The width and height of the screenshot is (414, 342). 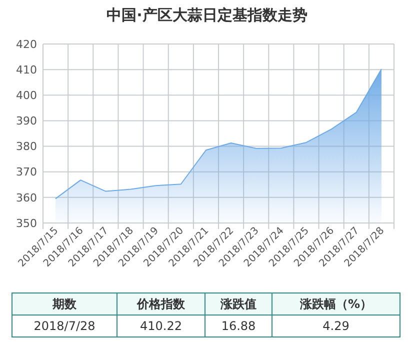 I want to click on y-tick-label: 420, so click(x=26, y=44).